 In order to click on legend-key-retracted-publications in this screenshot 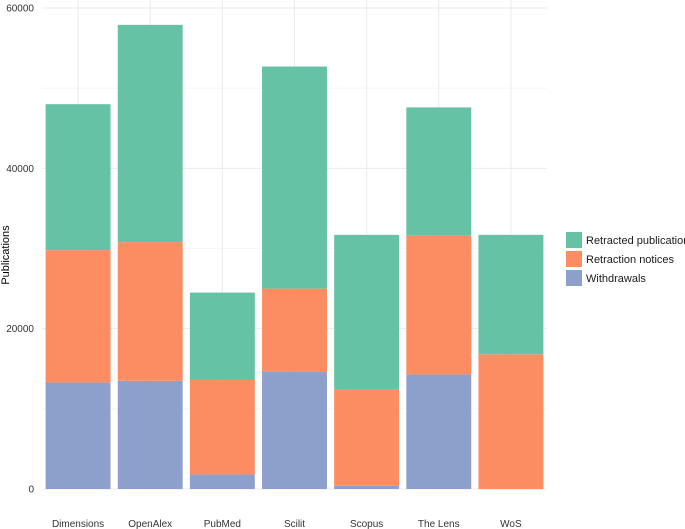, I will do `click(574, 240)`.